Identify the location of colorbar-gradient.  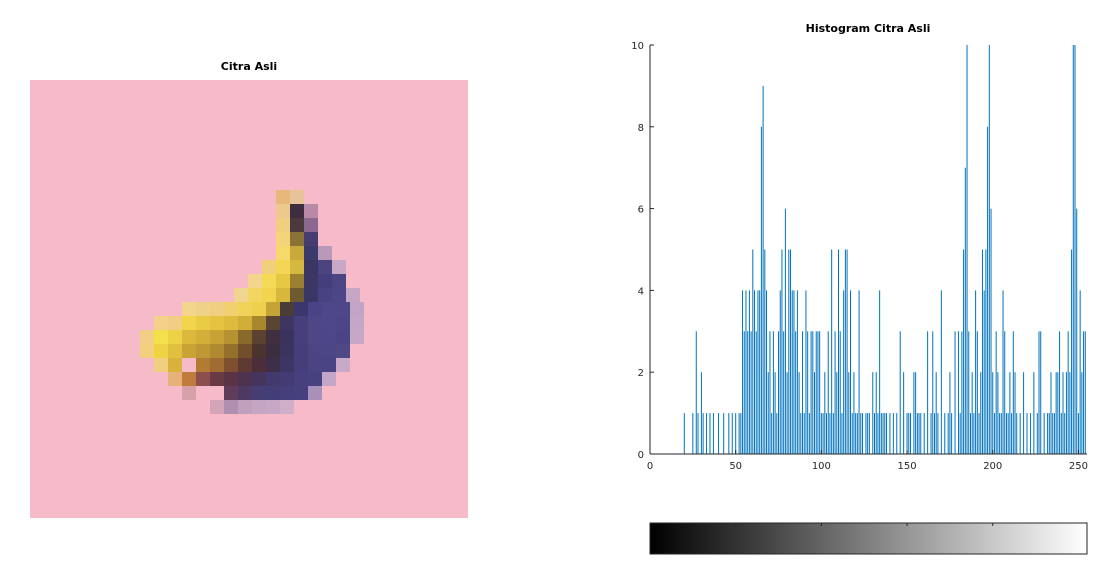
(868, 538).